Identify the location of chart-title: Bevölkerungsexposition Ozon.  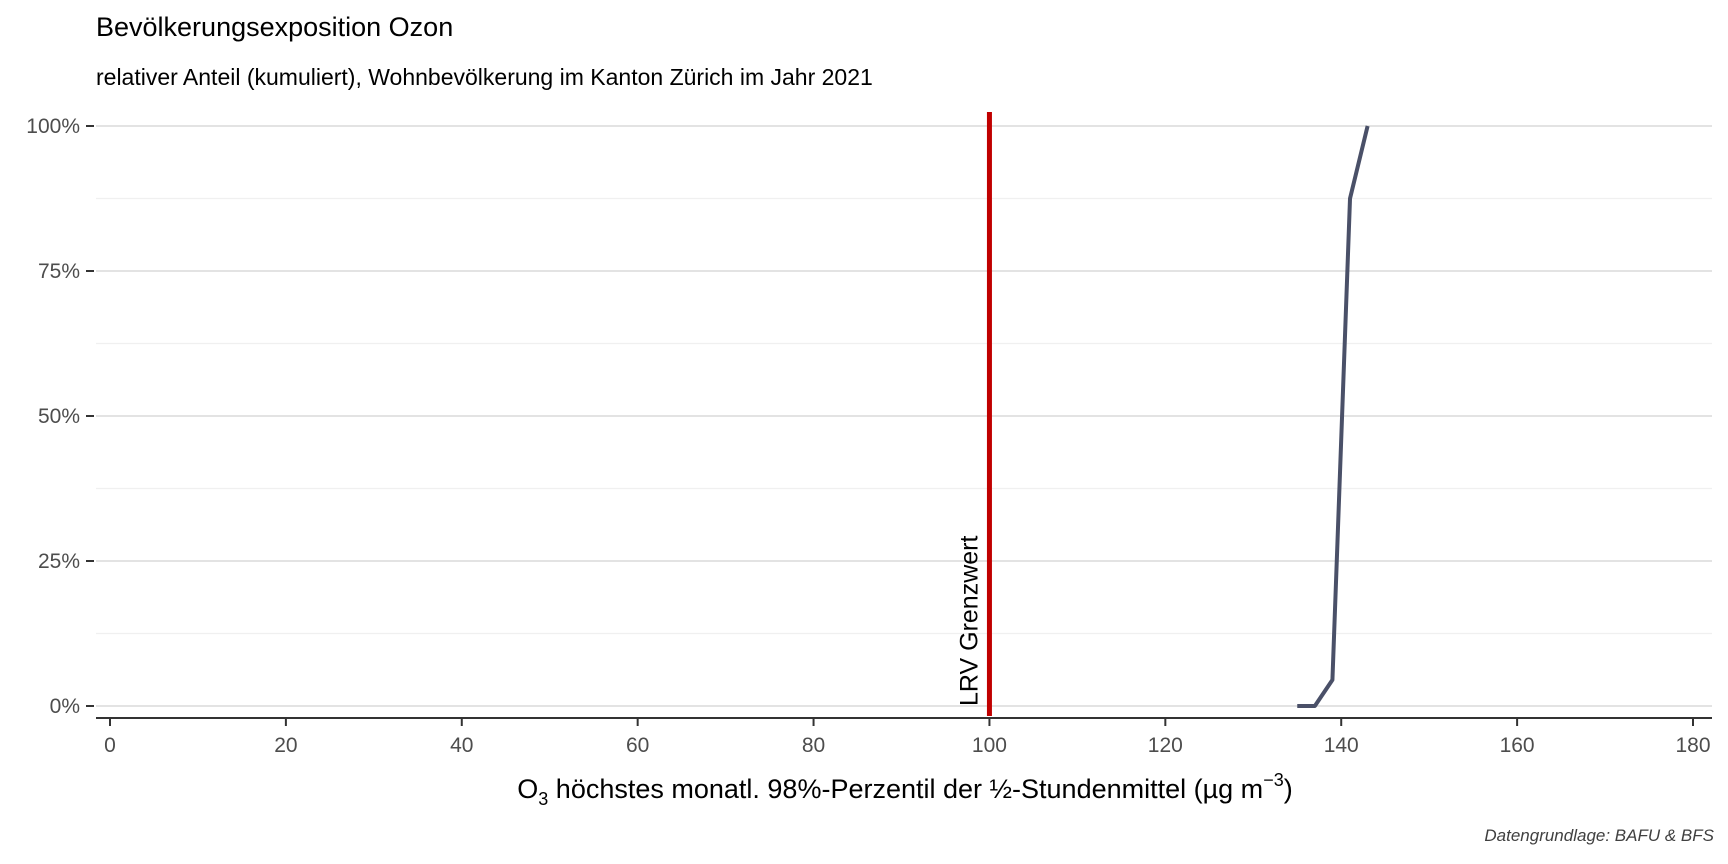
(275, 27).